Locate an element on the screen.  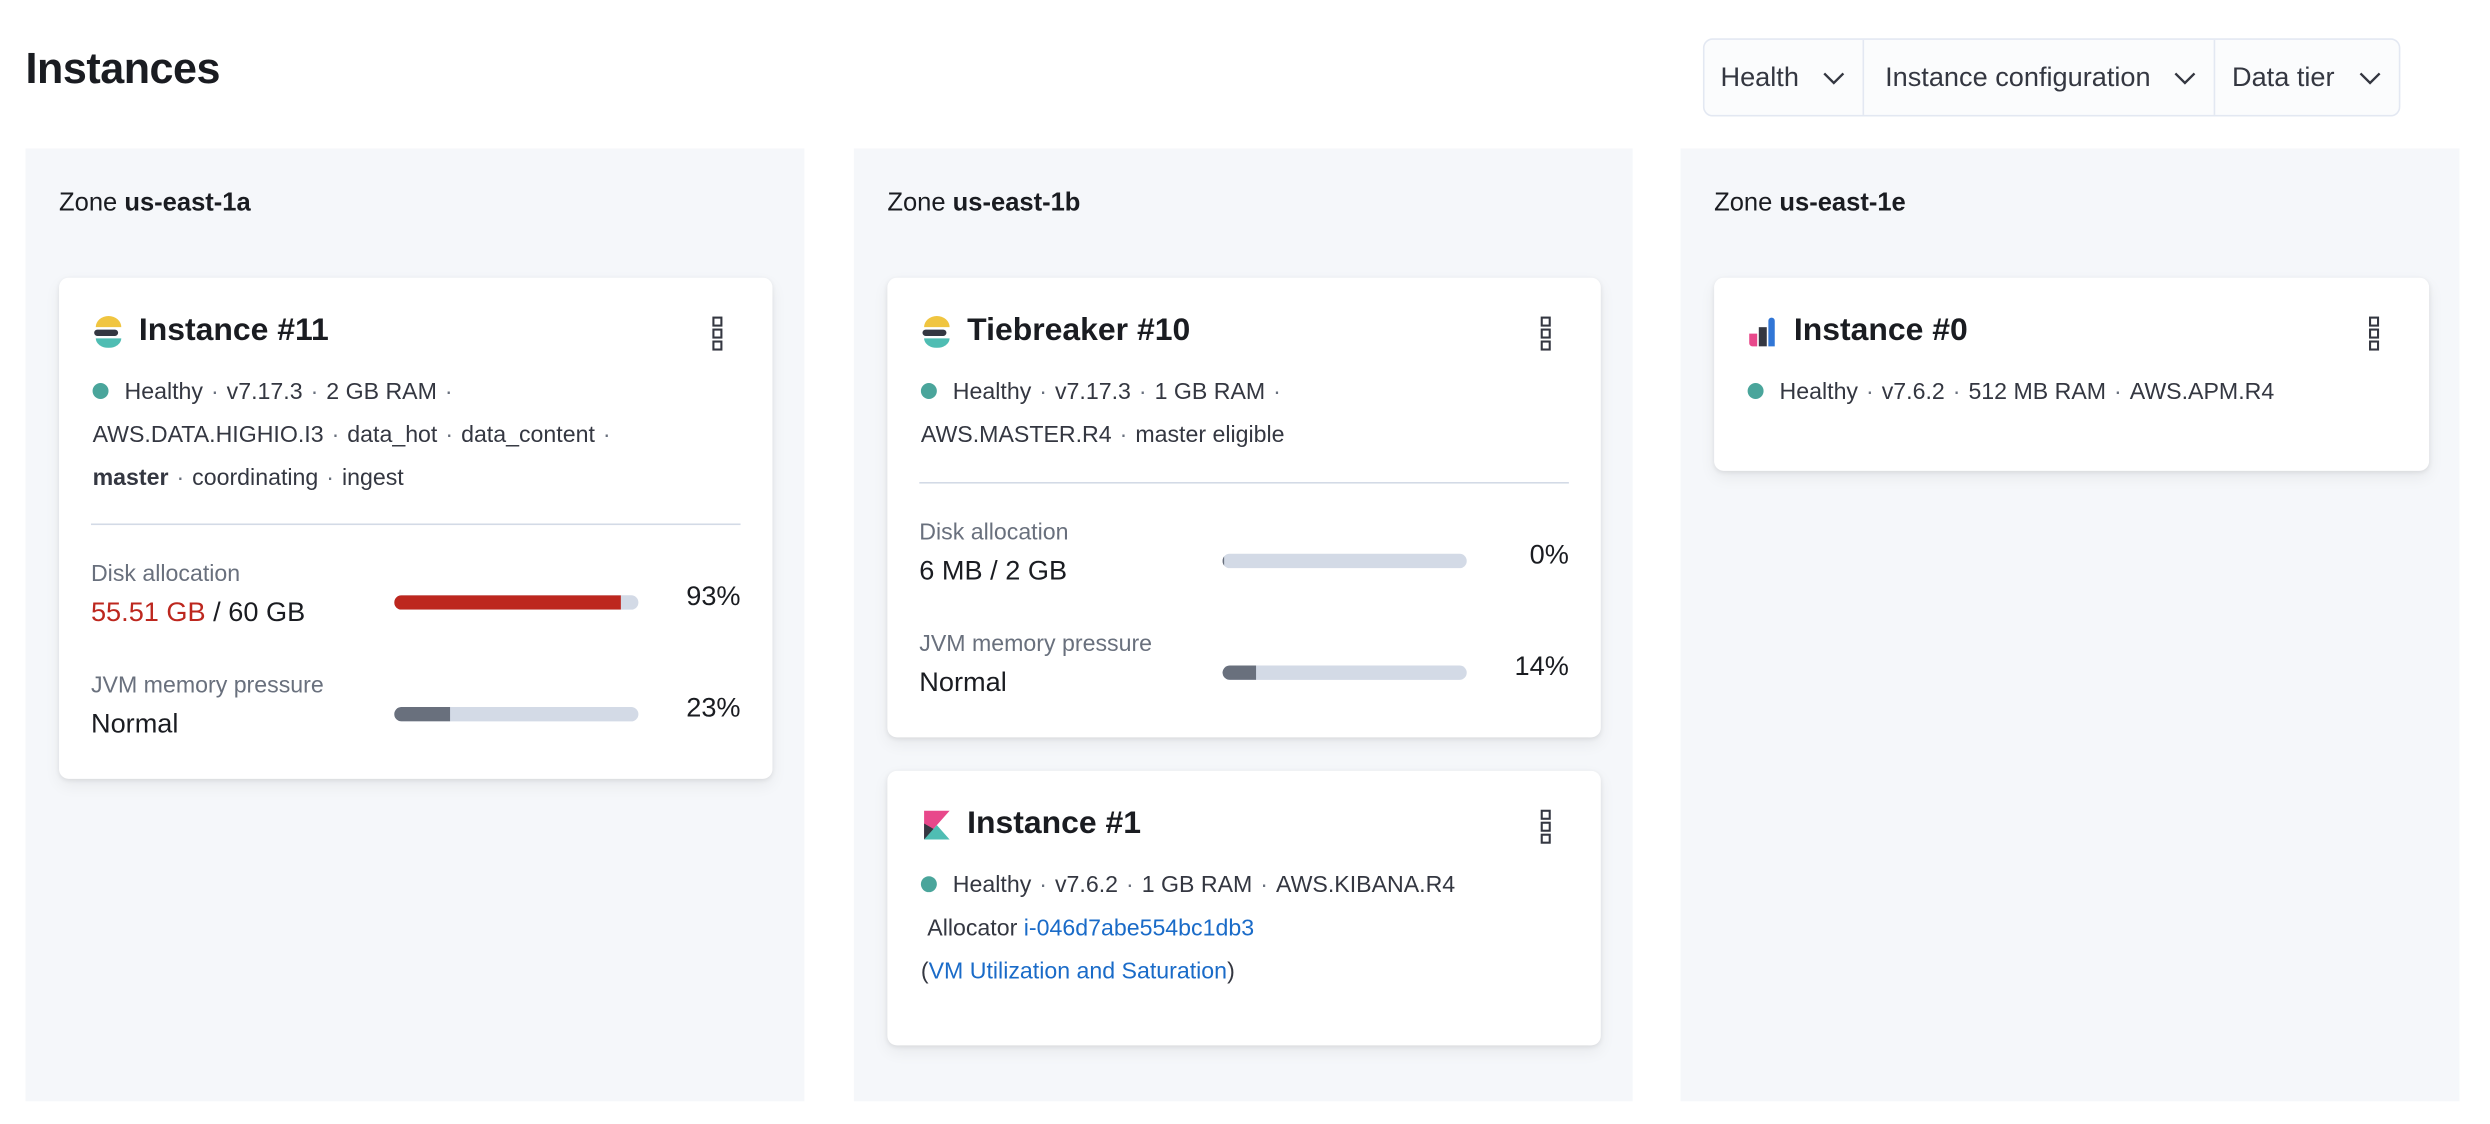
instance-configuration-filter-button: Instance configuration is located at coordinates (2040, 77).